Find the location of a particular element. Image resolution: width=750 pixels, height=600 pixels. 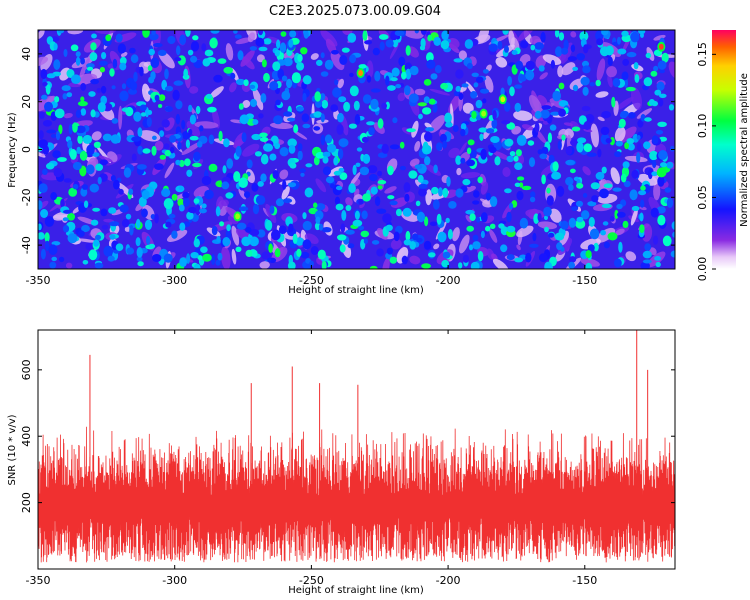

colorbar-ticks: 0.00 0.05 0.10 0.15 is located at coordinates (706, 161).